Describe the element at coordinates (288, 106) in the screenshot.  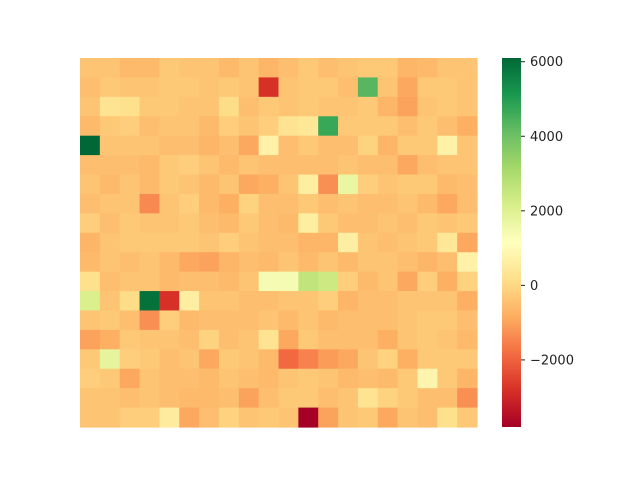
I see `heatmap-cell-r2-c10` at that location.